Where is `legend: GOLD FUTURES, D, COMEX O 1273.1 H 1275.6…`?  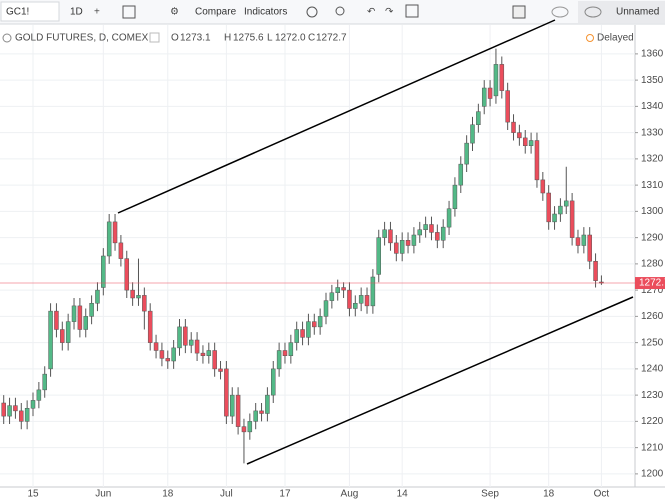 legend: GOLD FUTURES, D, COMEX O 1273.1 H 1275.6… is located at coordinates (318, 38).